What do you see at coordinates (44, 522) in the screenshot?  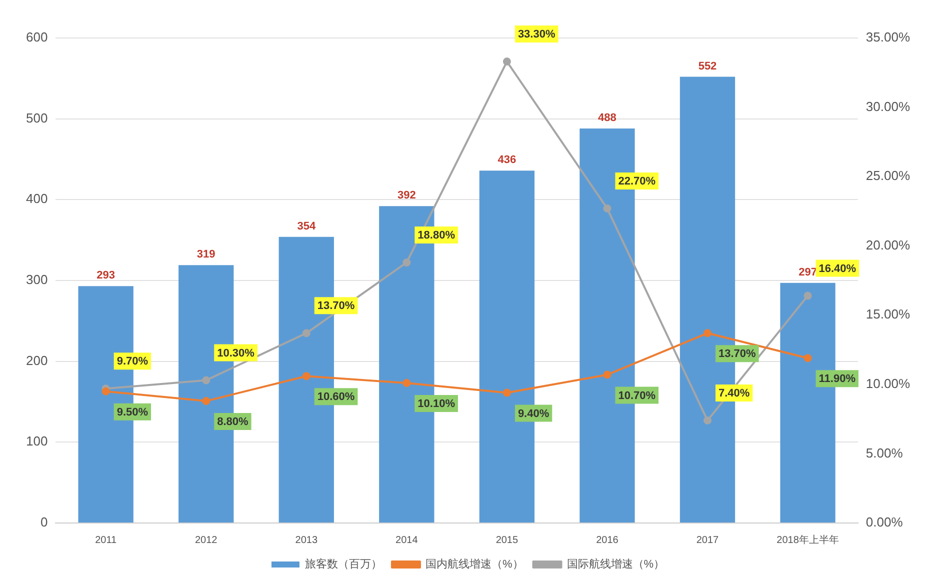 I see `y-tick-label: 0` at bounding box center [44, 522].